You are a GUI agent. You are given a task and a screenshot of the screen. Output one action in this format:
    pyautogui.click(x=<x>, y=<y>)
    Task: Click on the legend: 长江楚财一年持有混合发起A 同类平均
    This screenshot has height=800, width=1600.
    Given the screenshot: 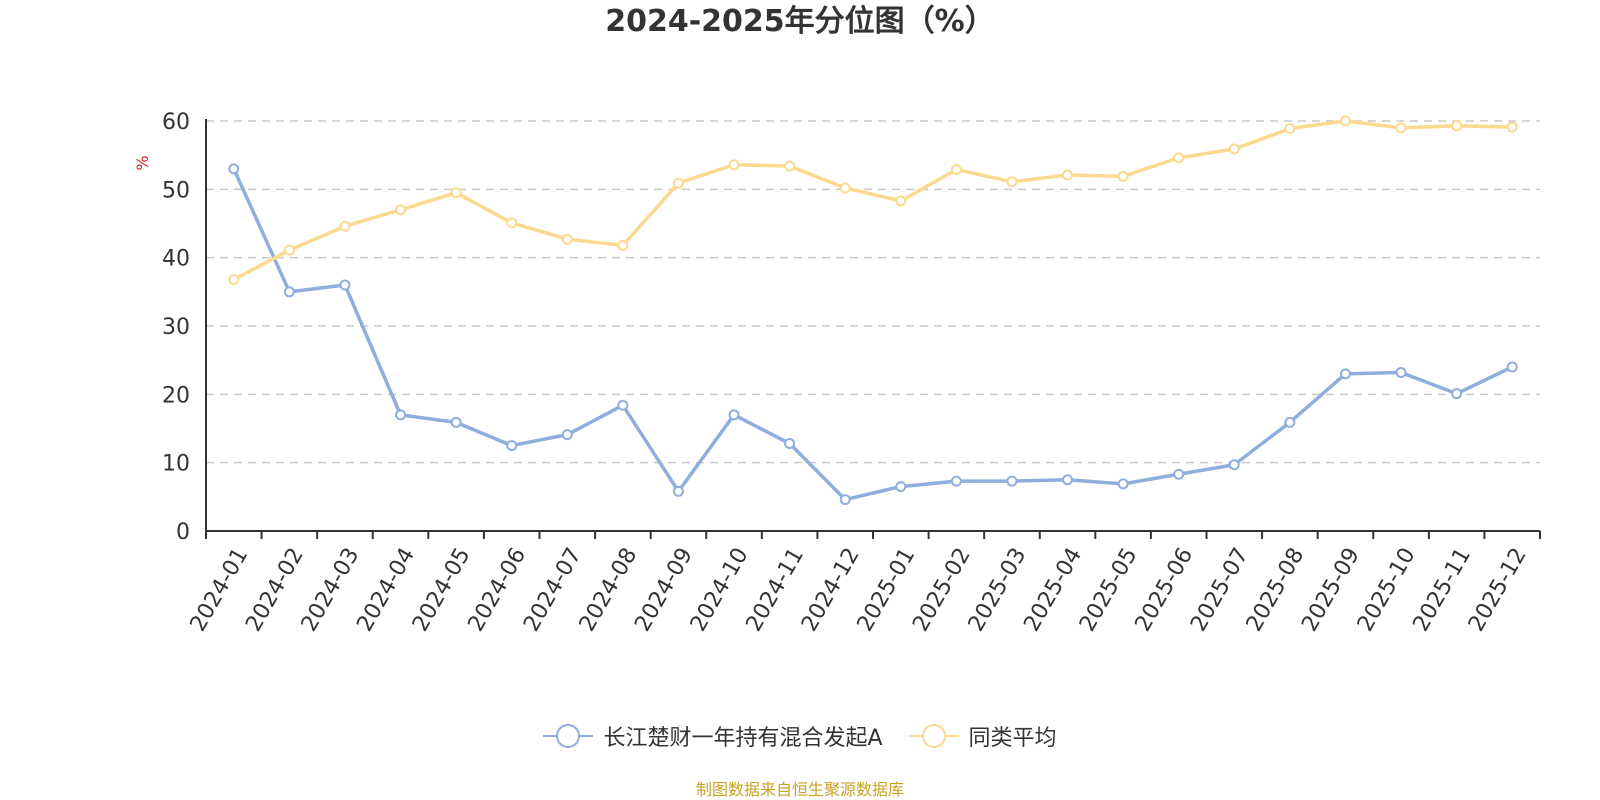 What is the action you would take?
    pyautogui.click(x=800, y=736)
    